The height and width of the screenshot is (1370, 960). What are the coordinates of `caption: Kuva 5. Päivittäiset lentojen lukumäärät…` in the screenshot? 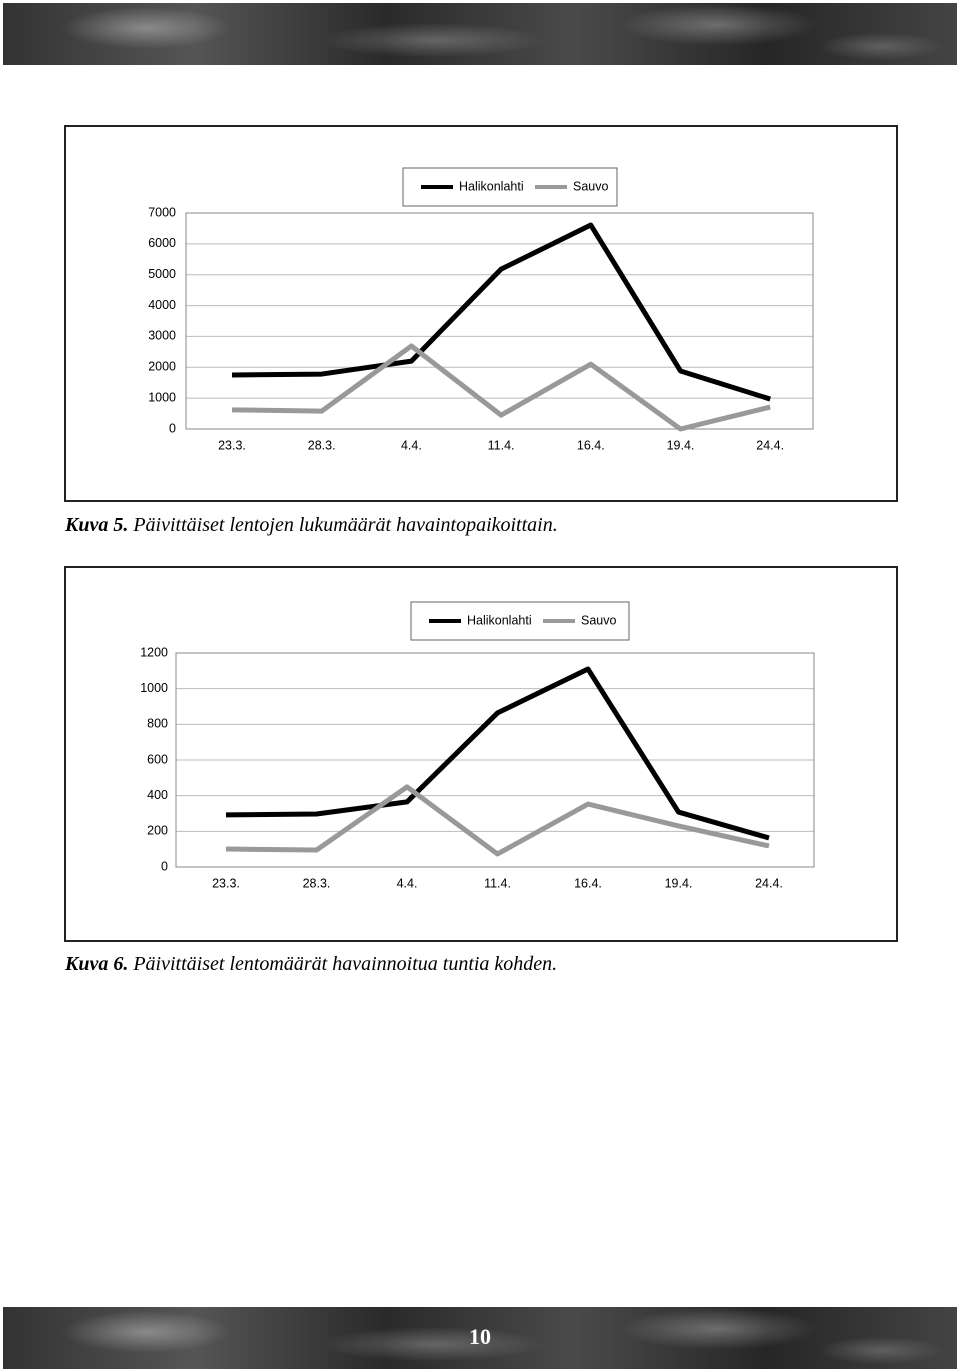 It's located at (311, 525).